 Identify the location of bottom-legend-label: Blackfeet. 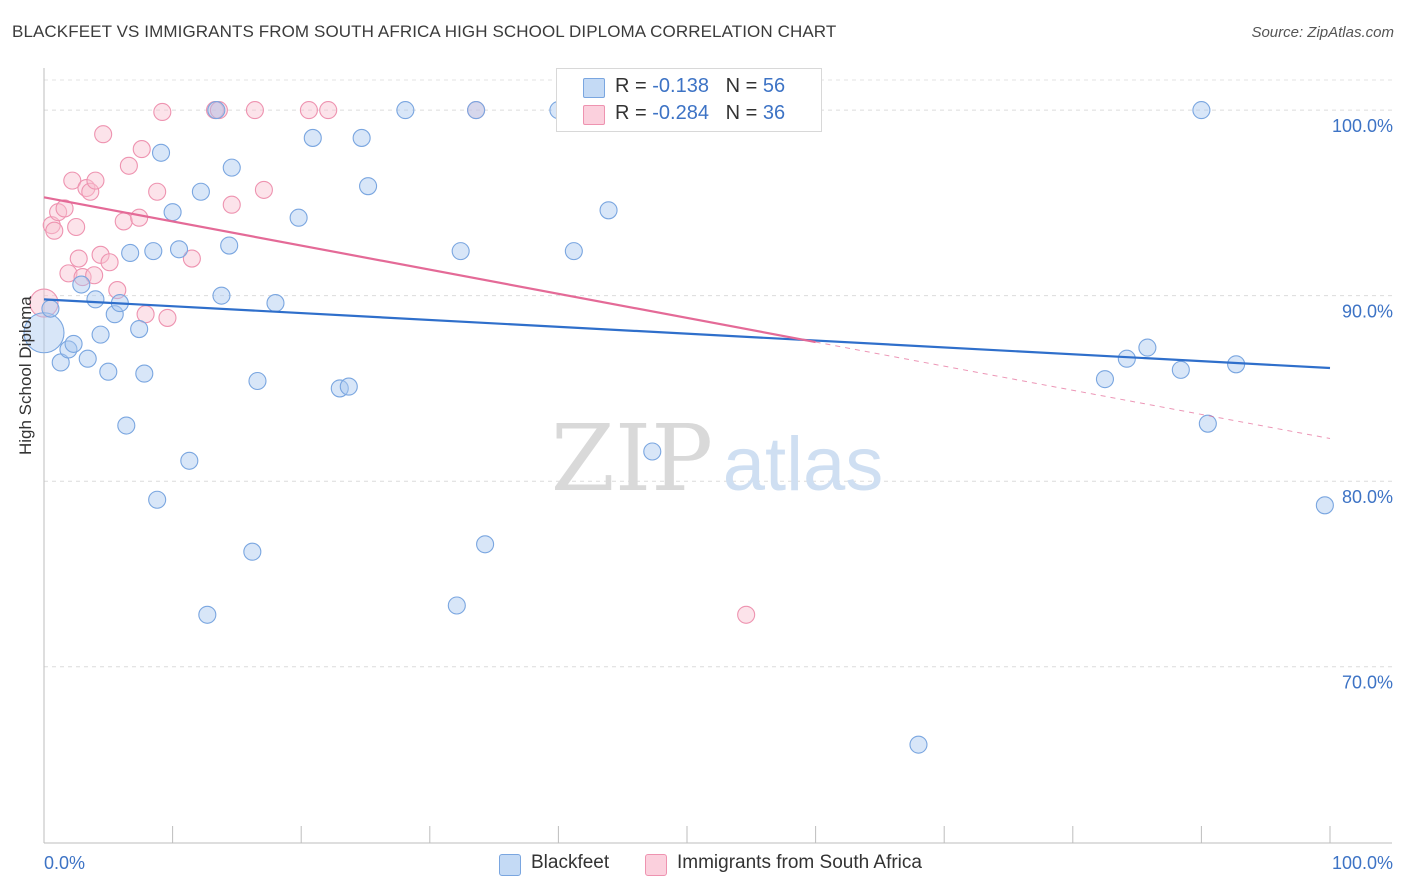
(570, 862).